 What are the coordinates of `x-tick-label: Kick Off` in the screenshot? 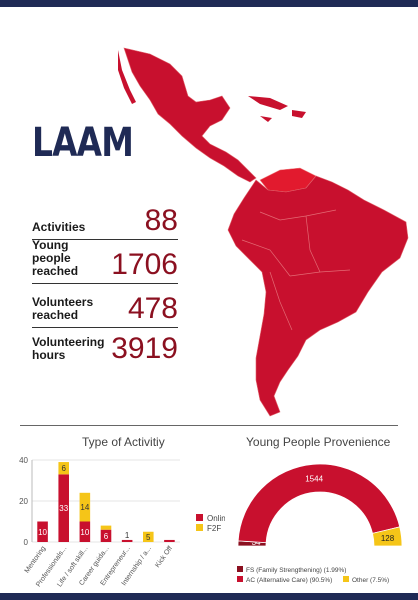 It's located at (164, 557).